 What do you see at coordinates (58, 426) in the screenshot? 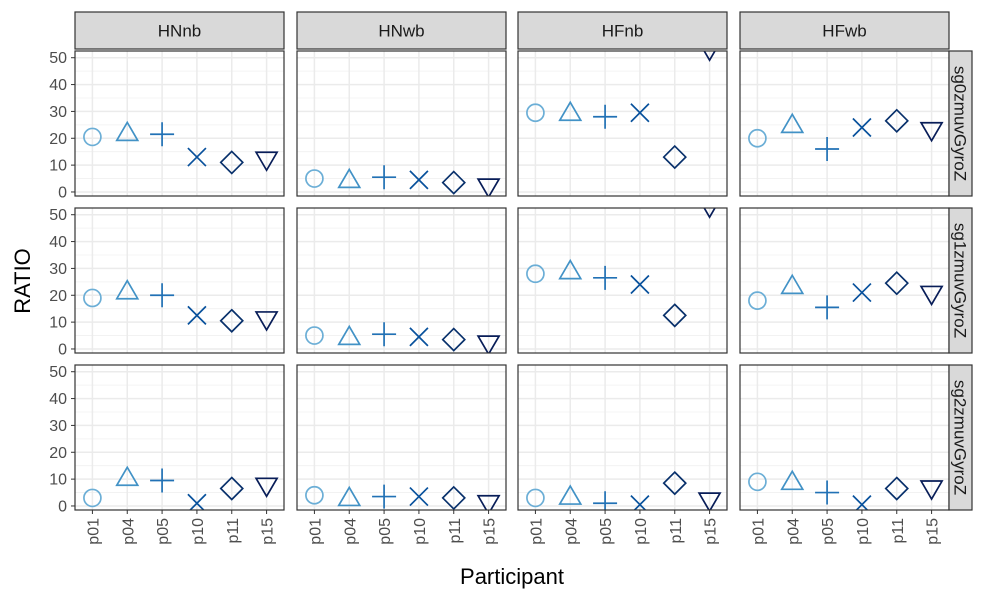
I see `y-tick-label: 30` at bounding box center [58, 426].